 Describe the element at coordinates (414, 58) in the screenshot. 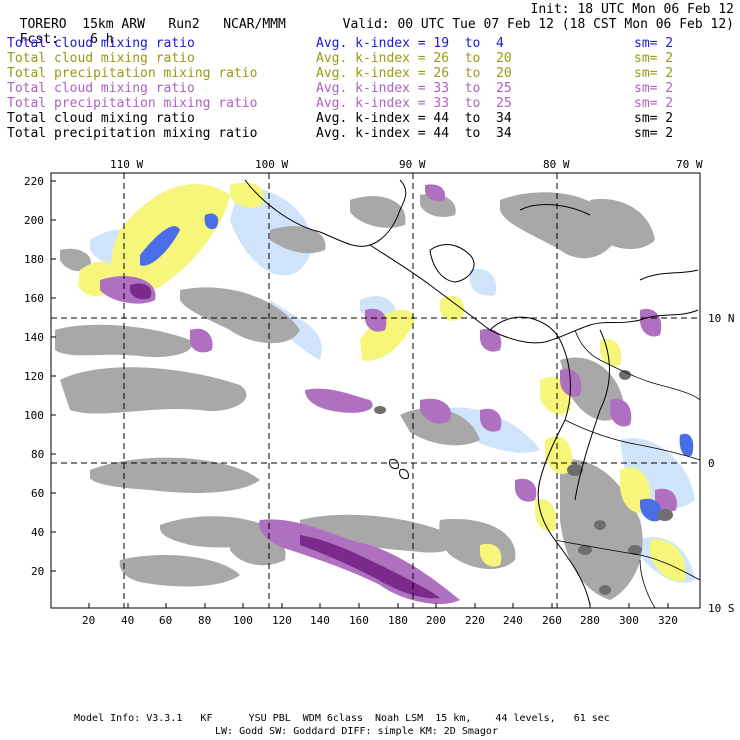

I see `legend-kindex-2: Avg. k-index = 26 to 20` at that location.